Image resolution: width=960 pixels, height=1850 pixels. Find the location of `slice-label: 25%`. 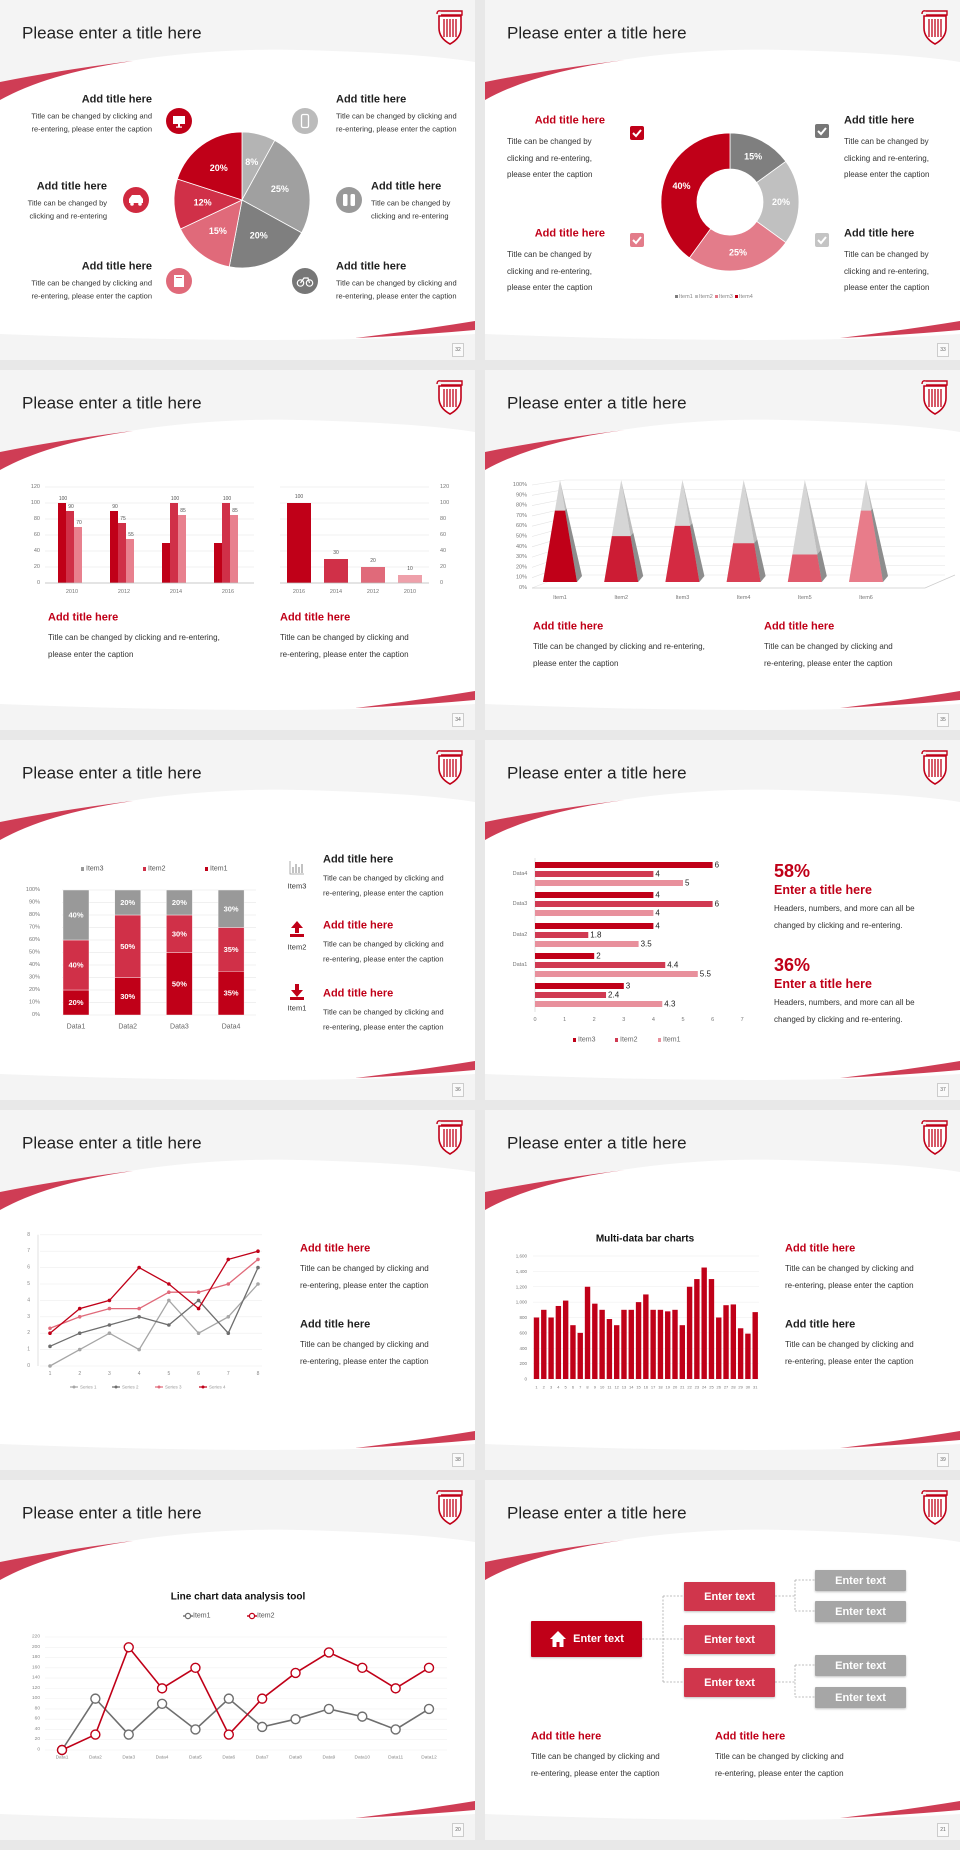

slice-label: 25% is located at coordinates (280, 189).